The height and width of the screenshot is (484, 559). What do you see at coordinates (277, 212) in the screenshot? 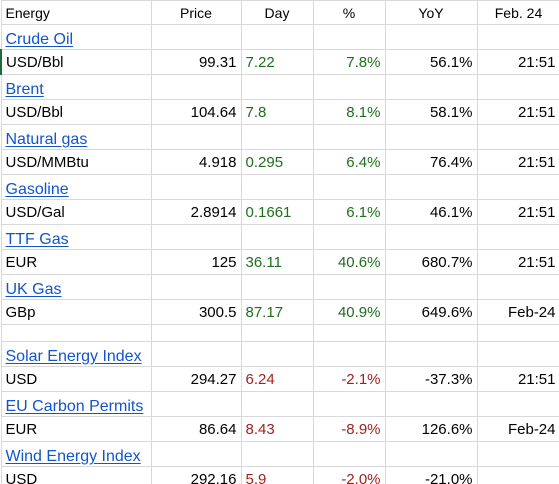
I see `day-change-cell: 0.1661` at bounding box center [277, 212].